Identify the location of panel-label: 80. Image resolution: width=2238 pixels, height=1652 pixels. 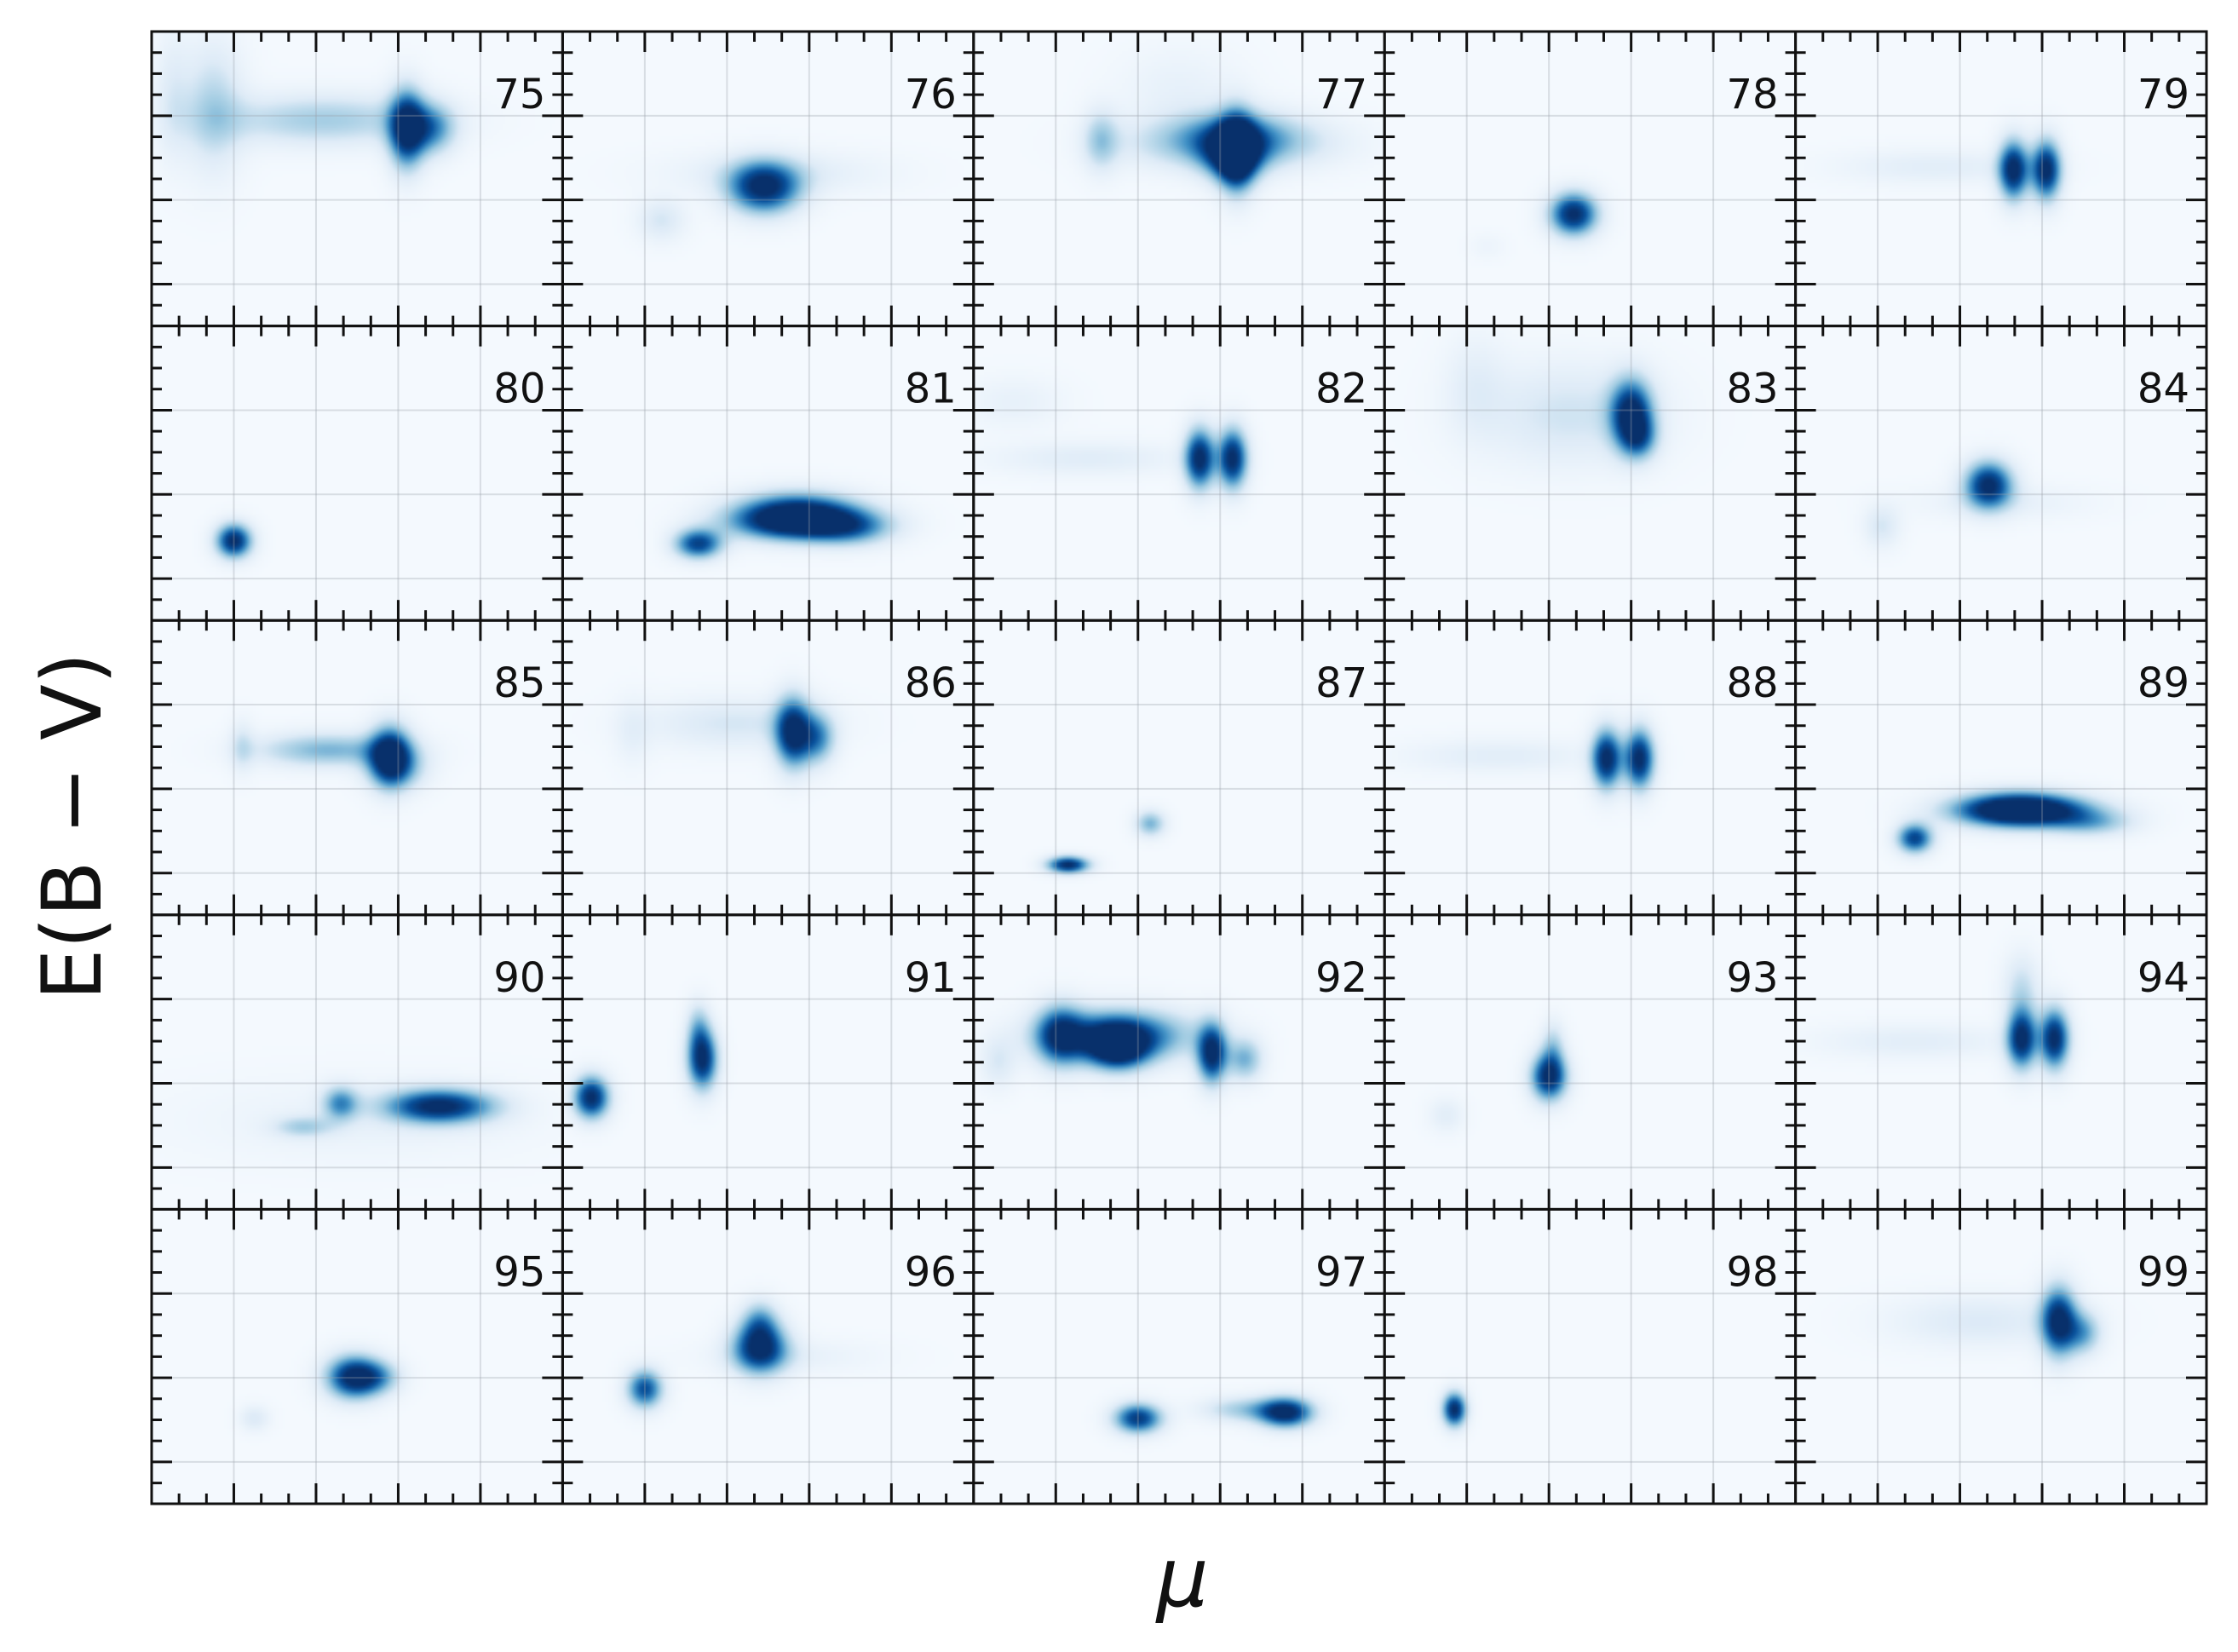
(519, 389).